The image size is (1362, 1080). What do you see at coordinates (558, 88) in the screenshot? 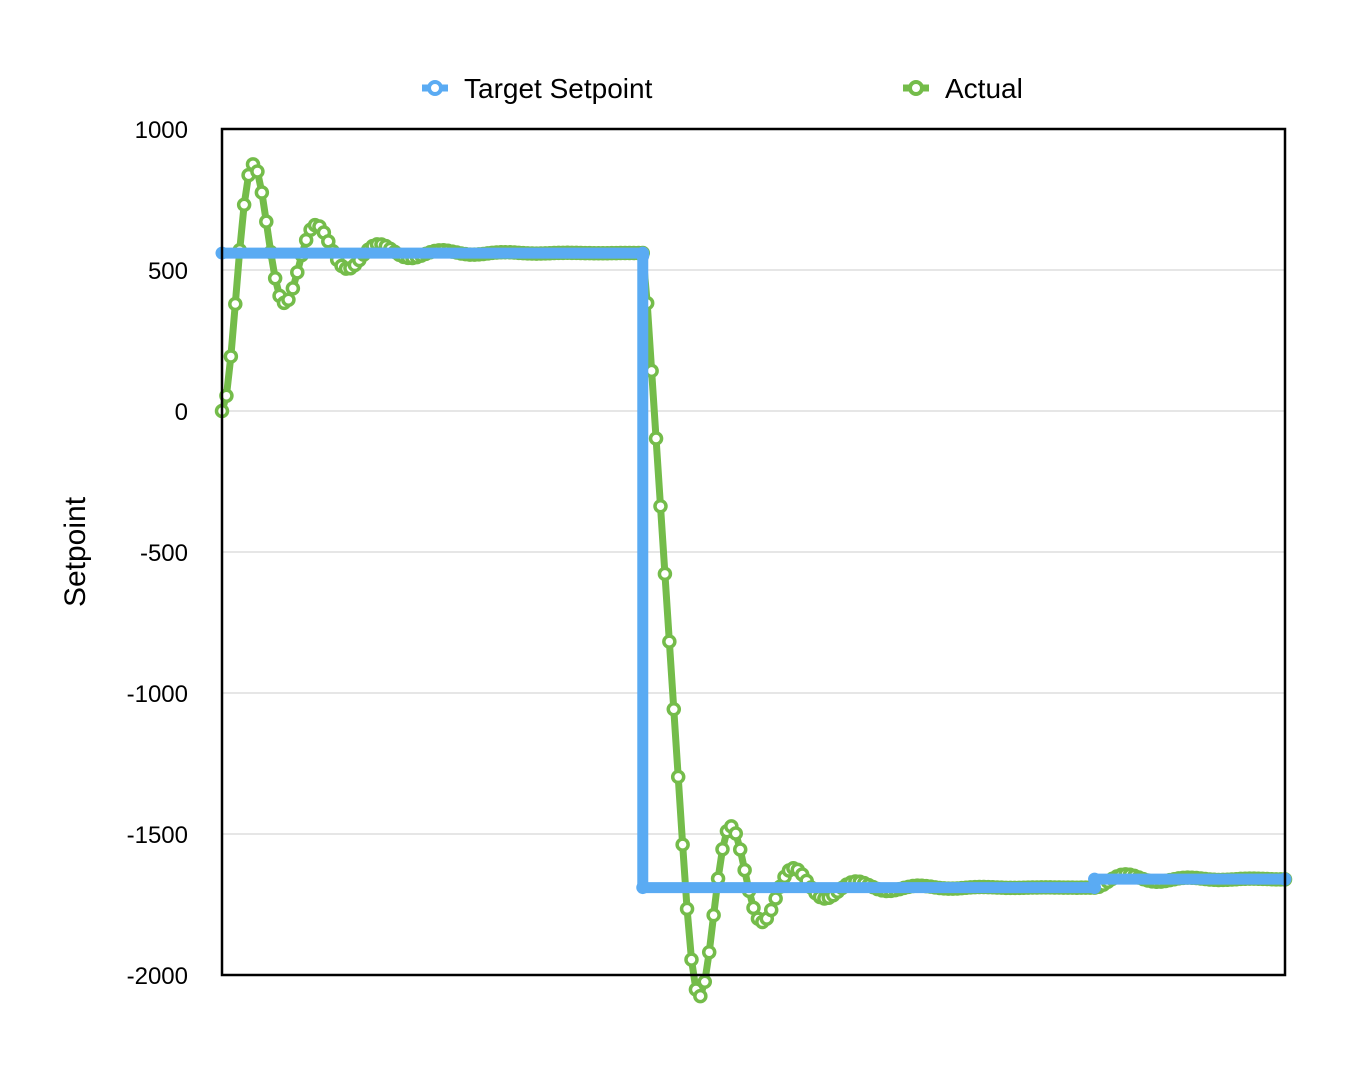
I see `legend-label-target: Target Setpoint` at bounding box center [558, 88].